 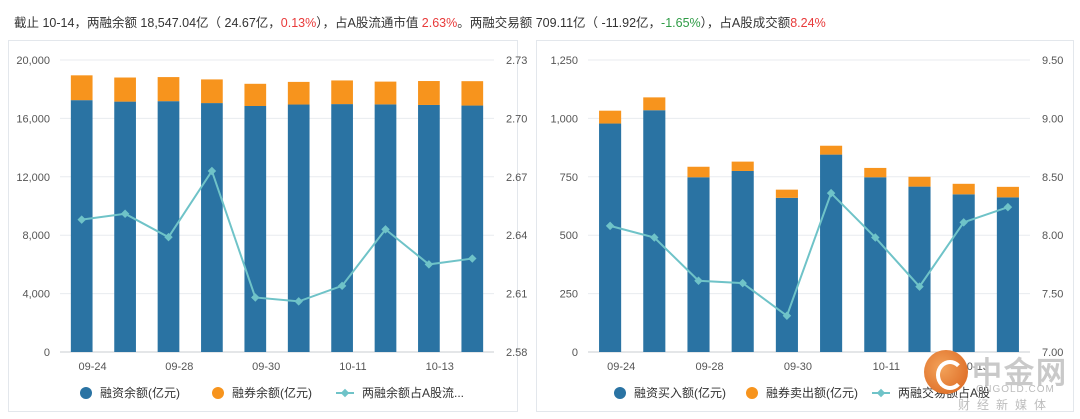 I want to click on legend-marker-securities-sell, so click(x=752, y=392).